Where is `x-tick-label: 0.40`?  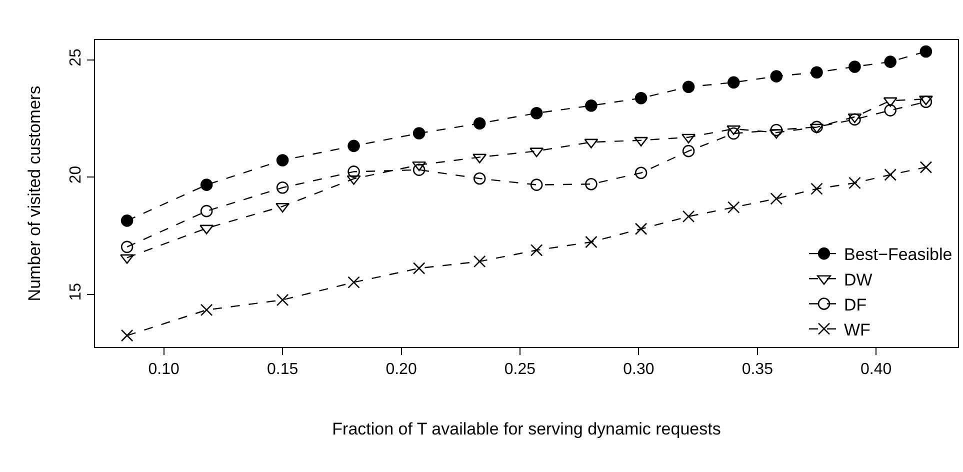
x-tick-label: 0.40 is located at coordinates (876, 369).